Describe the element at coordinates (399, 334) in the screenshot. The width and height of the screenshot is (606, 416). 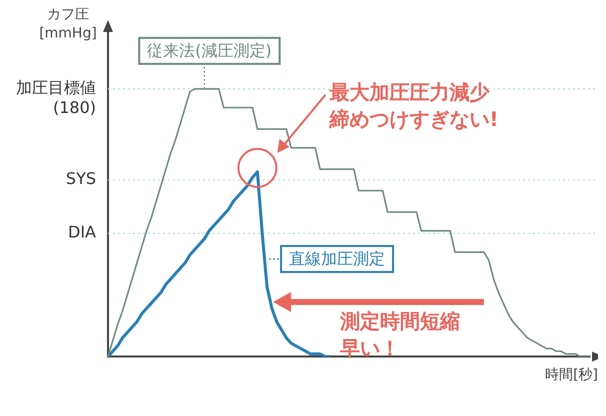
I see `annotation: 測定時間短縮早い！` at that location.